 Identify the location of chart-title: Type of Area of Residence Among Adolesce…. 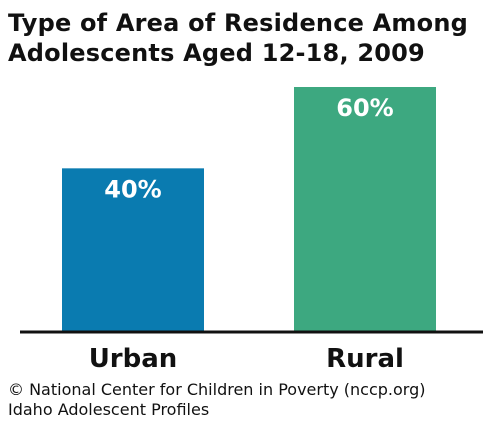
(250, 38).